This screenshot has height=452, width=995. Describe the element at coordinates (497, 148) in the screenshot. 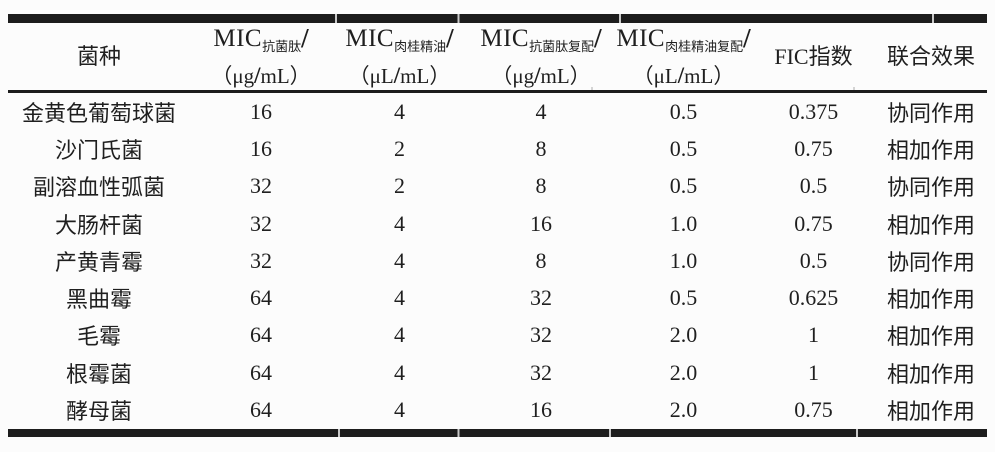

I see `table-row: 沙门氏菌 16 2 8 0.5 0.75 相加作用` at that location.